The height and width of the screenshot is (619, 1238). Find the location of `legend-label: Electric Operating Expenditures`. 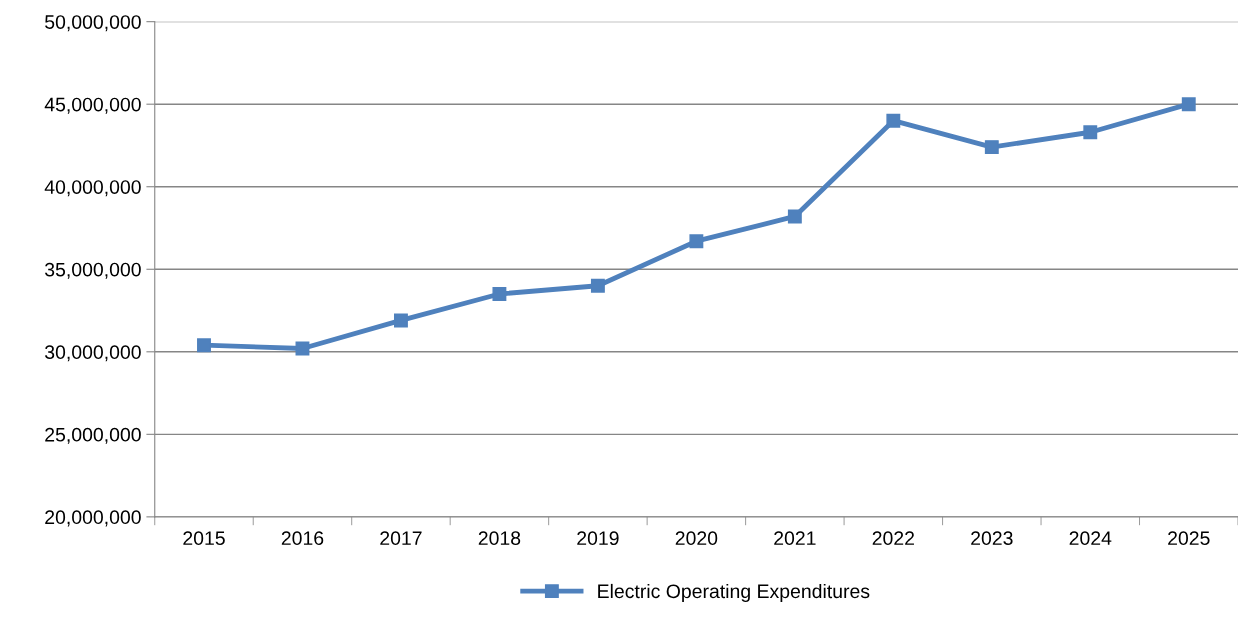

legend-label: Electric Operating Expenditures is located at coordinates (734, 593).